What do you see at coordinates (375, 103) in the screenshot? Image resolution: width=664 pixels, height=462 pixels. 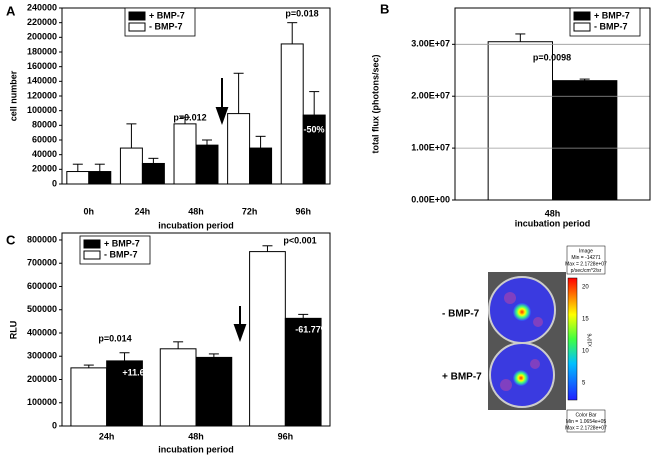 I see `y-axis-label: total flux (photons/sec)` at bounding box center [375, 103].